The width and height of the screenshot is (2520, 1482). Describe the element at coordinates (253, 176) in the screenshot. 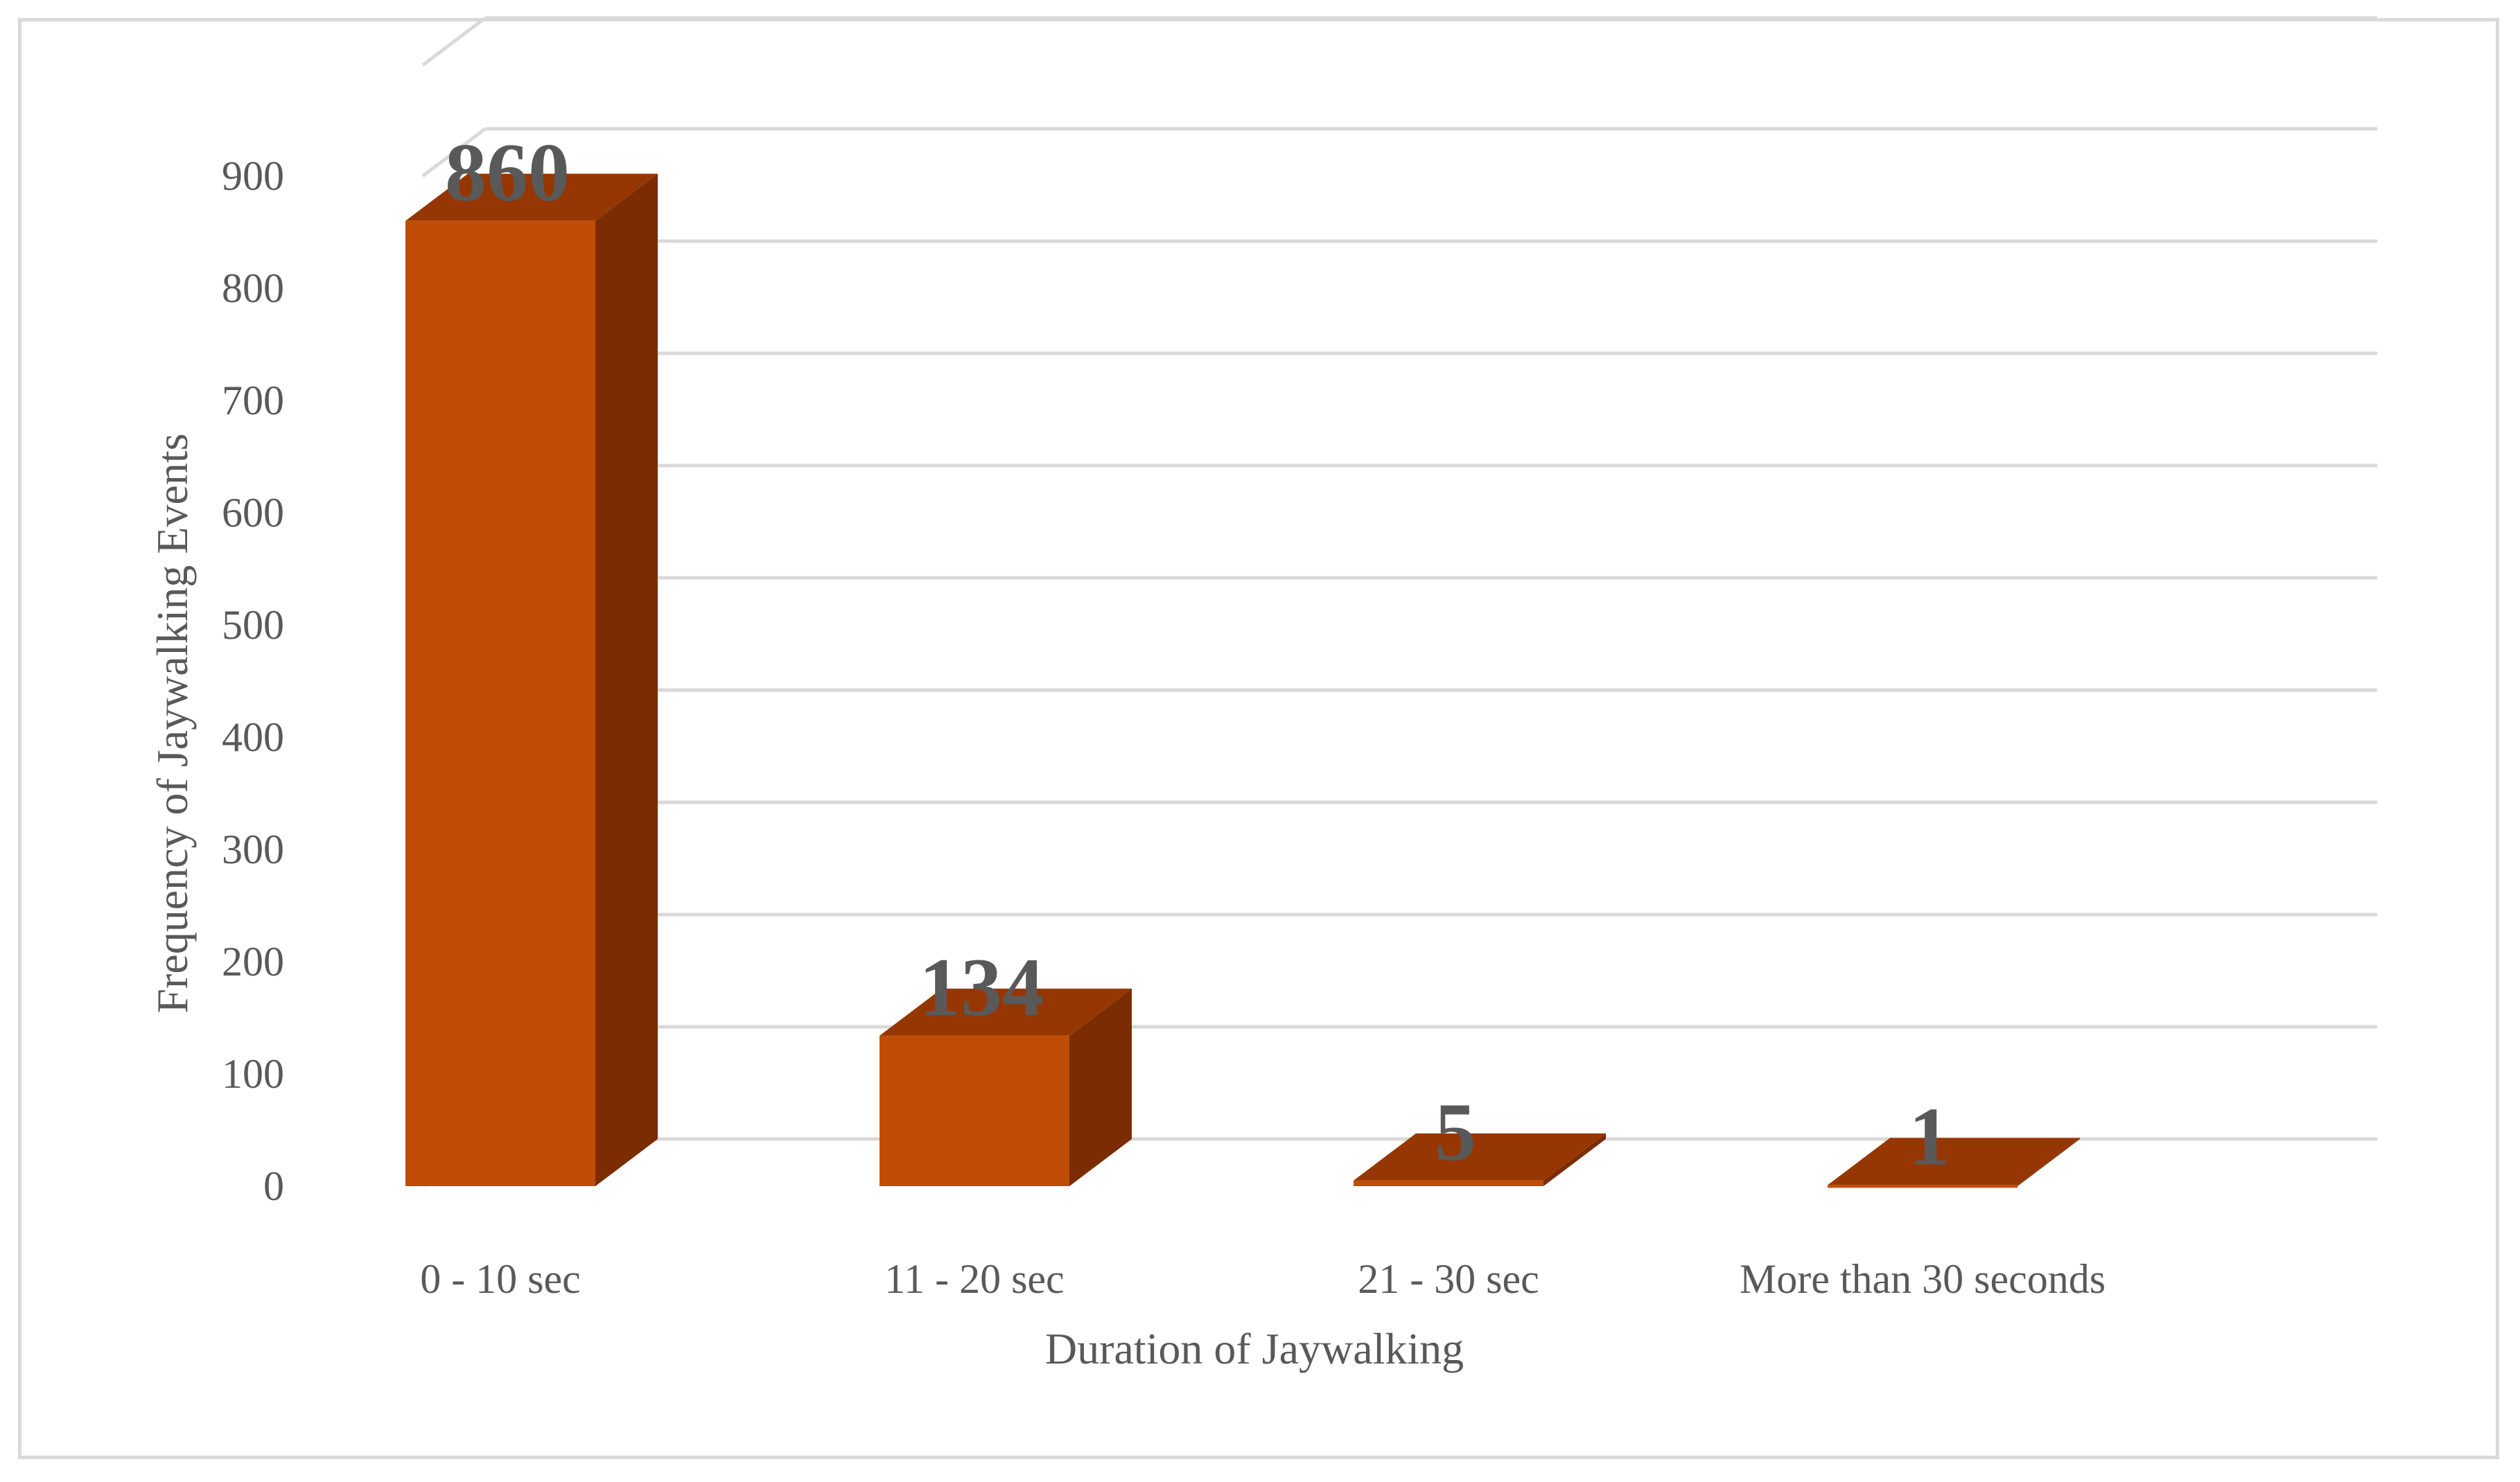

I see `y-tick-label: 900` at that location.